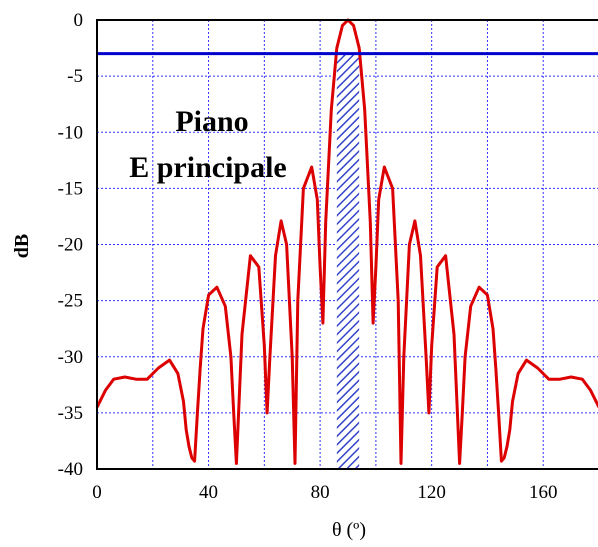 This screenshot has width=598, height=547. I want to click on y-tick-label: -25, so click(70, 301).